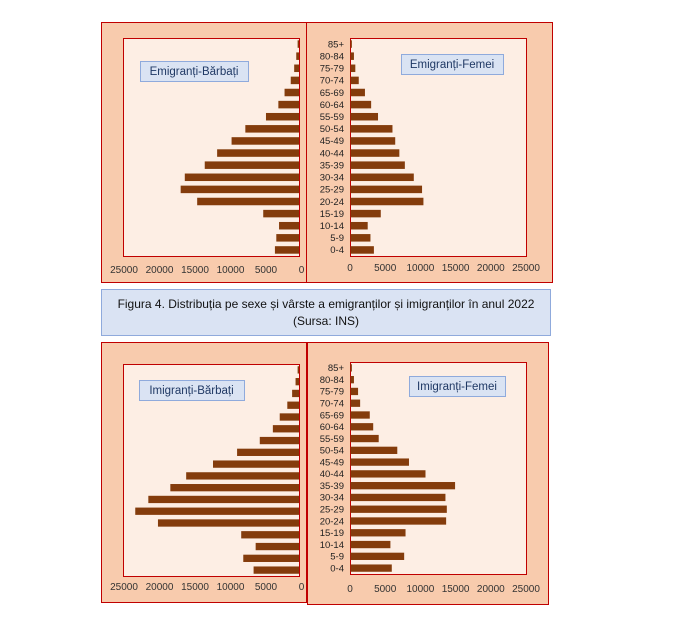  What do you see at coordinates (332, 380) in the screenshot?
I see `age-label-80-84: 80-84` at bounding box center [332, 380].